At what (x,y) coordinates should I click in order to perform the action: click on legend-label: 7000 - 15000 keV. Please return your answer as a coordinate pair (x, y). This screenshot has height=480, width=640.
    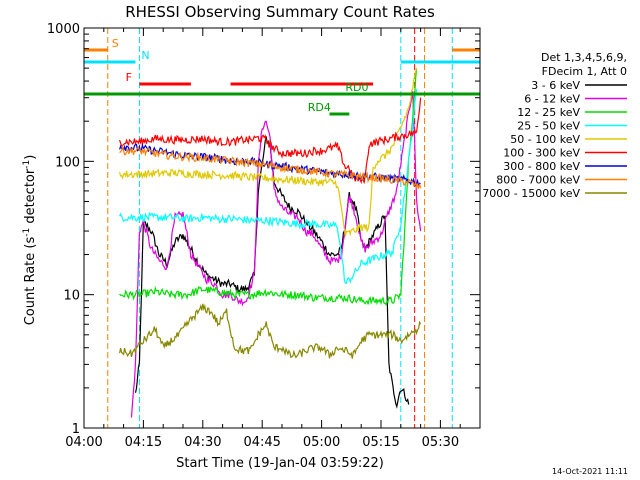
    Looking at the image, I should click on (531, 193).